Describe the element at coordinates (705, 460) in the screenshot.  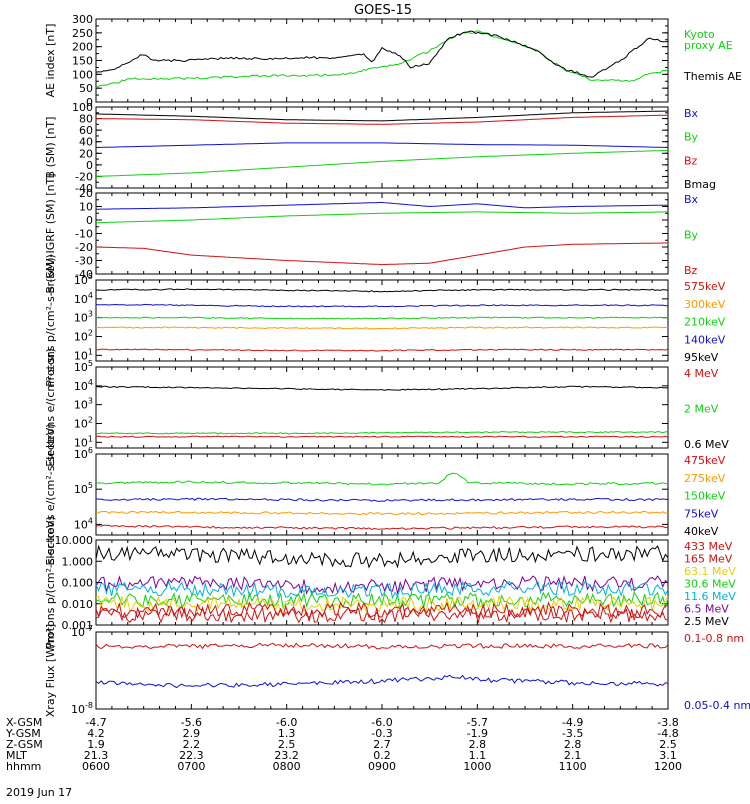
I see `legend-label: 475keV` at that location.